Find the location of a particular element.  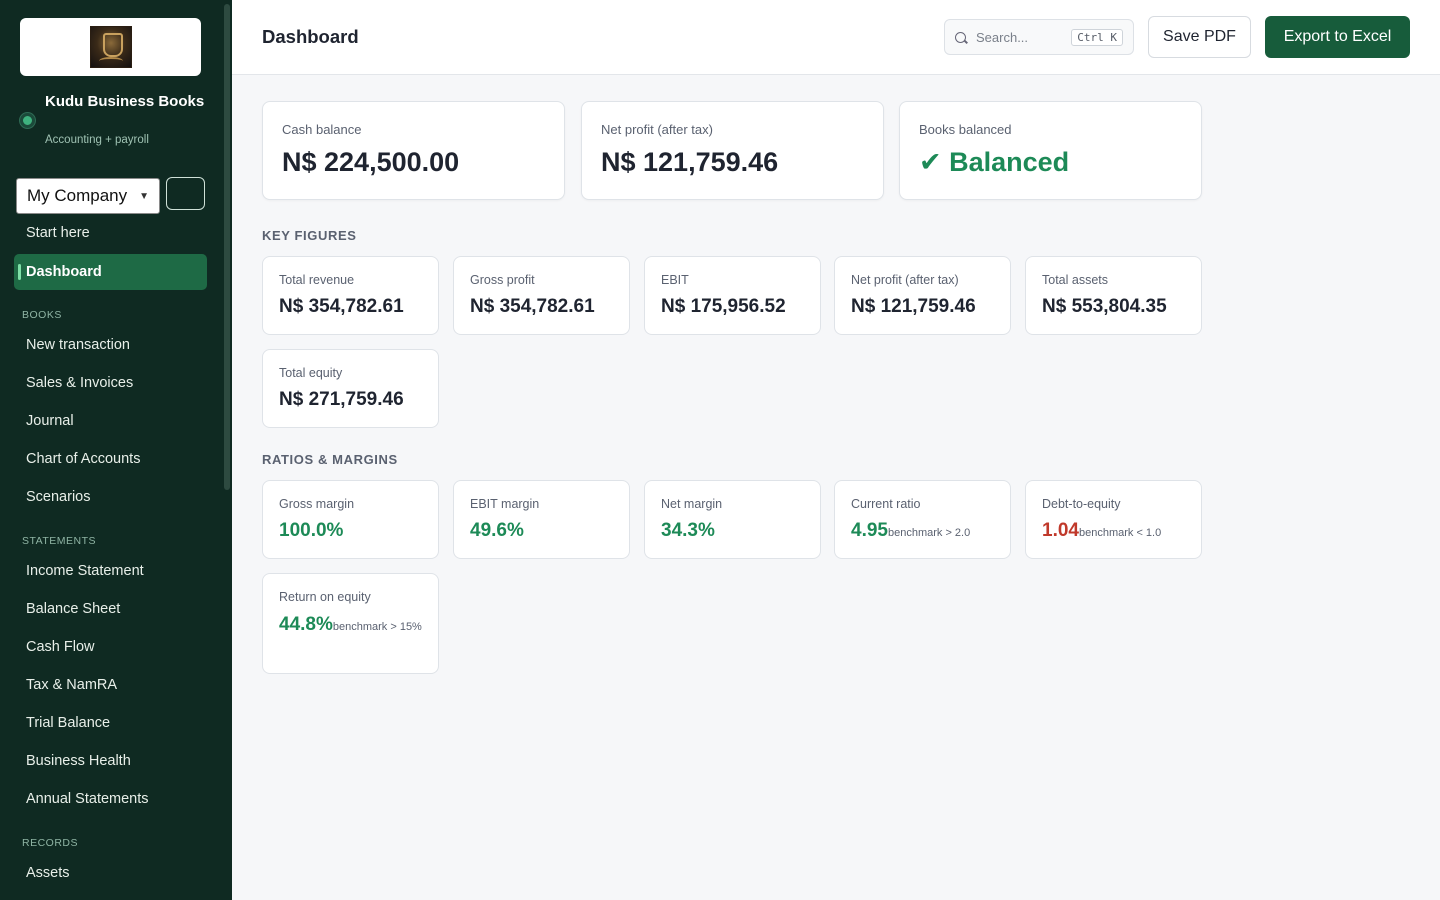

metric-value: N$ 271,759.46 is located at coordinates (341, 399).